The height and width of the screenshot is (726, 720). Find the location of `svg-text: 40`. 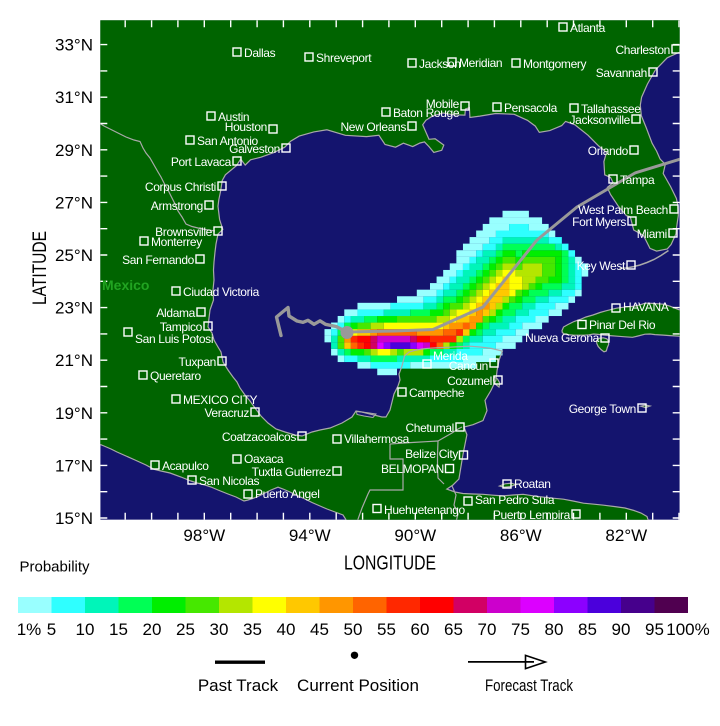

svg-text: 40 is located at coordinates (286, 629).